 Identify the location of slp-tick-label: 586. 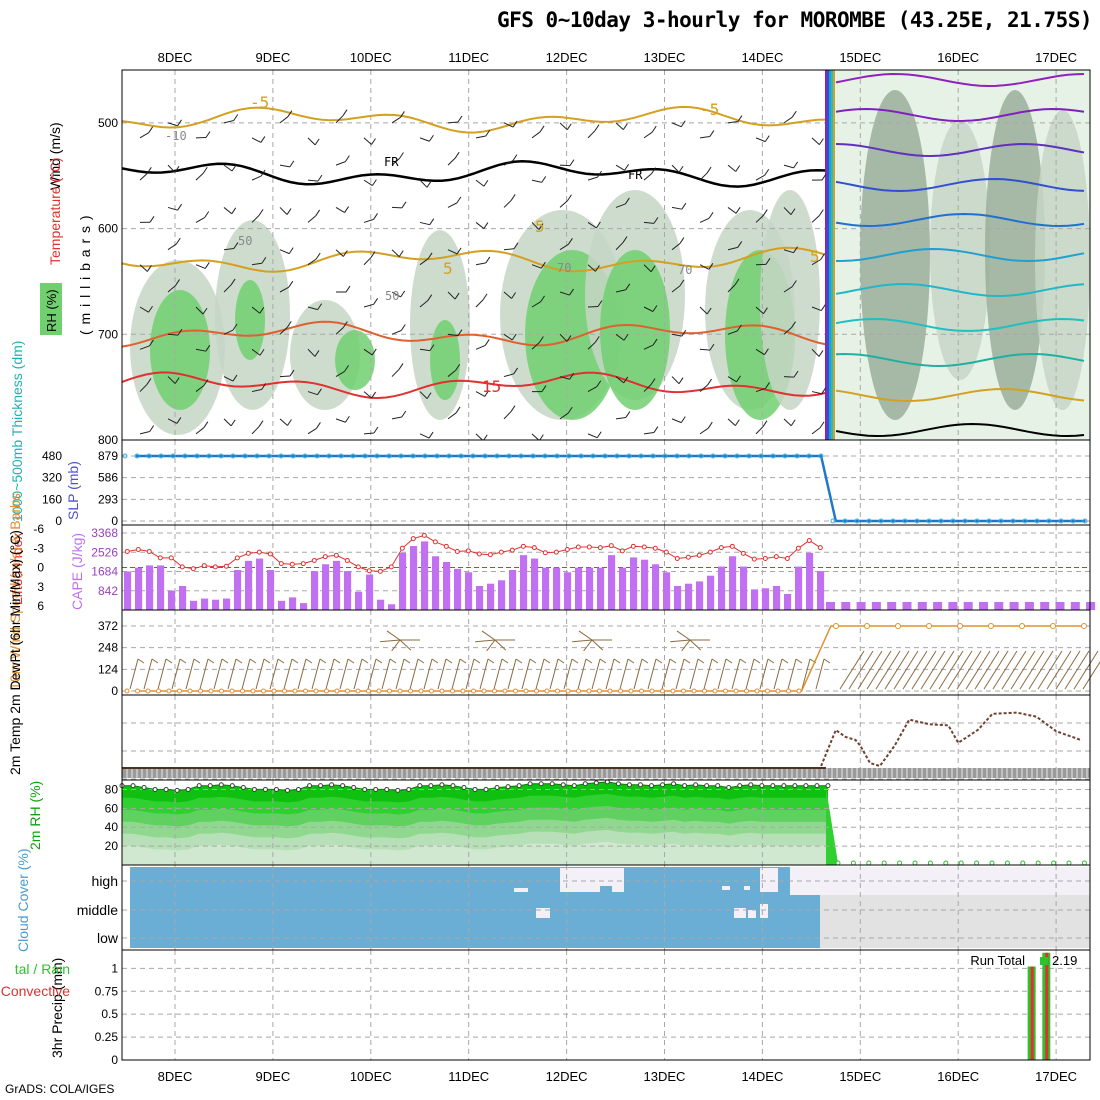
(108, 478).